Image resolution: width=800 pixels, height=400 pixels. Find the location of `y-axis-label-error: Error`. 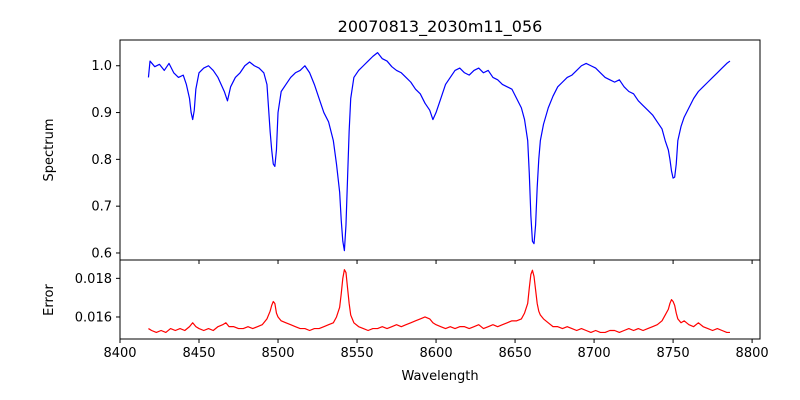

y-axis-label-error: Error is located at coordinates (49, 300).